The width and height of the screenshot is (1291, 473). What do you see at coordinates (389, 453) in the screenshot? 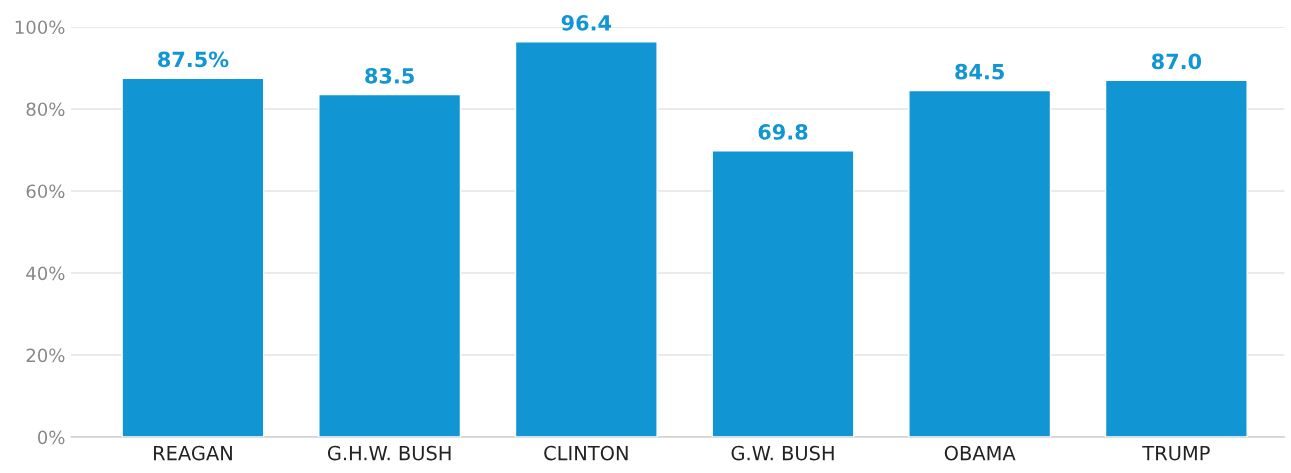
I see `x-tick-label: G.H.W. BUSH` at bounding box center [389, 453].